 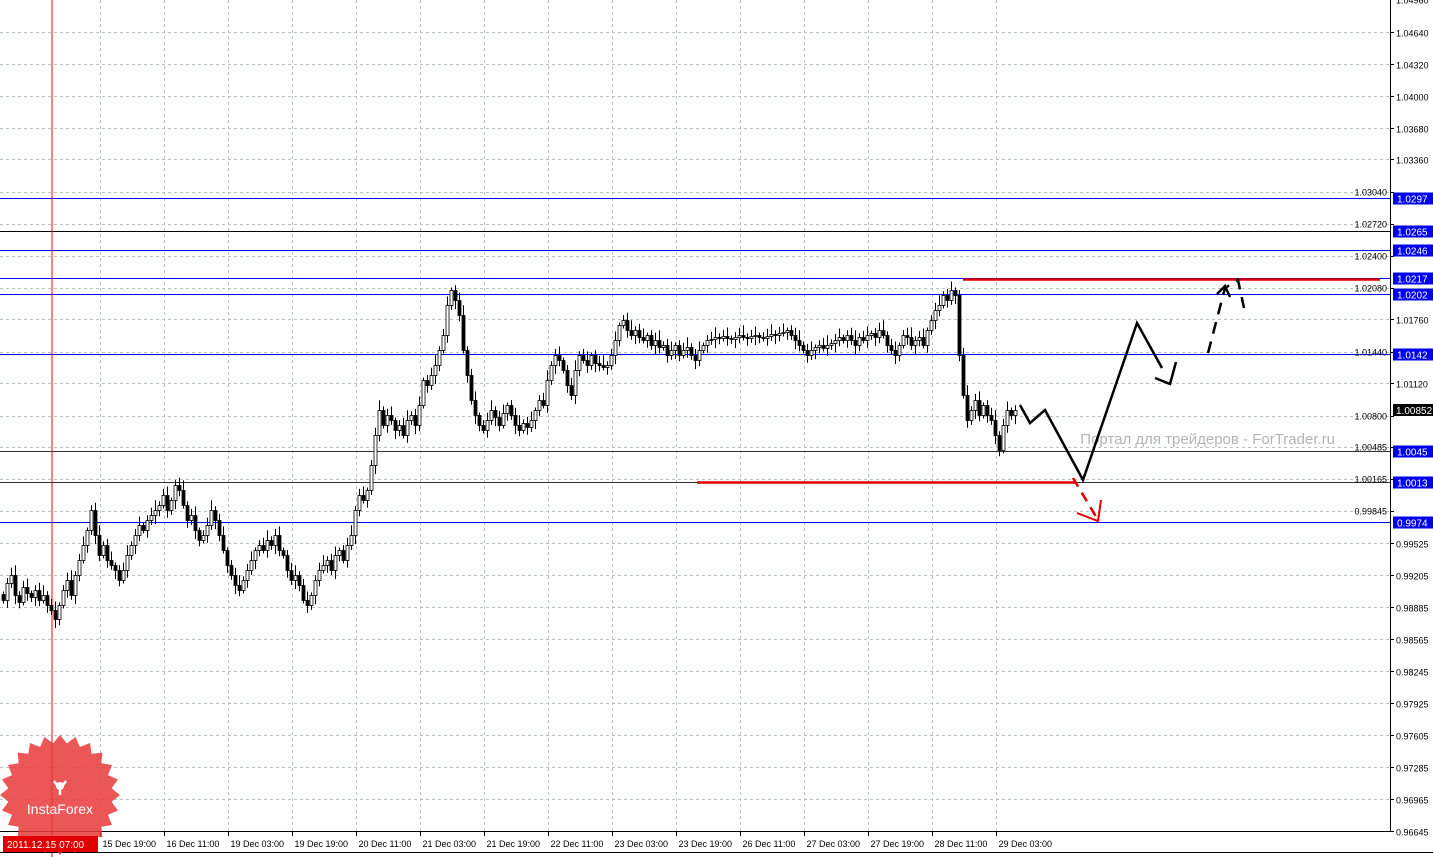 What do you see at coordinates (1370, 289) in the screenshot?
I see `price-tick-label: 1.02080` at bounding box center [1370, 289].